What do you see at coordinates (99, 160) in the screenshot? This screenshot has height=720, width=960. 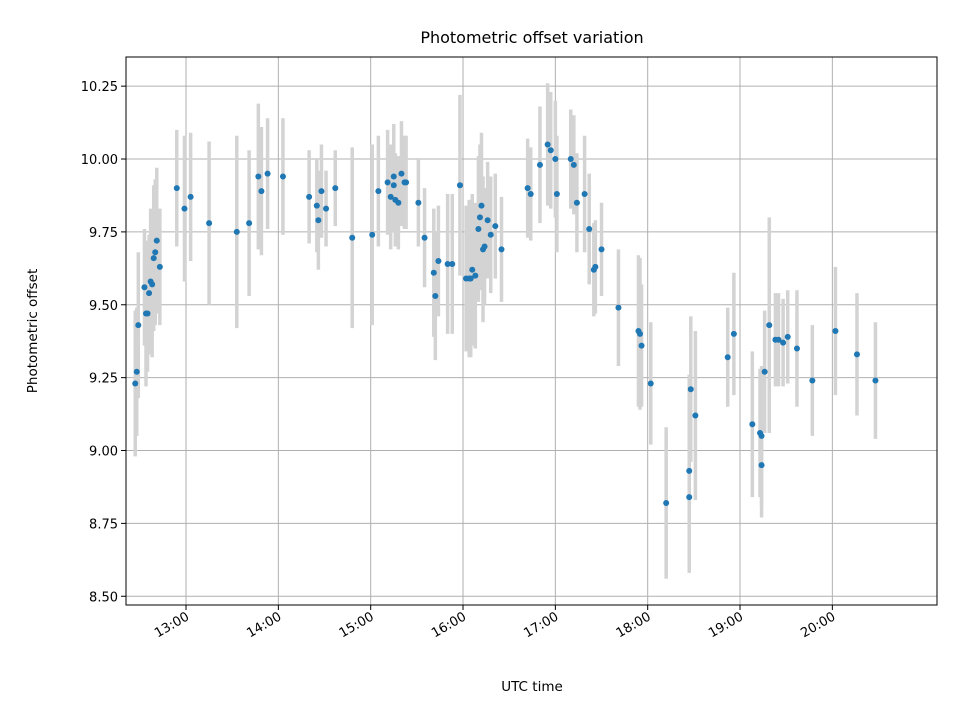 I see `y-tick-label: 10.00` at bounding box center [99, 160].